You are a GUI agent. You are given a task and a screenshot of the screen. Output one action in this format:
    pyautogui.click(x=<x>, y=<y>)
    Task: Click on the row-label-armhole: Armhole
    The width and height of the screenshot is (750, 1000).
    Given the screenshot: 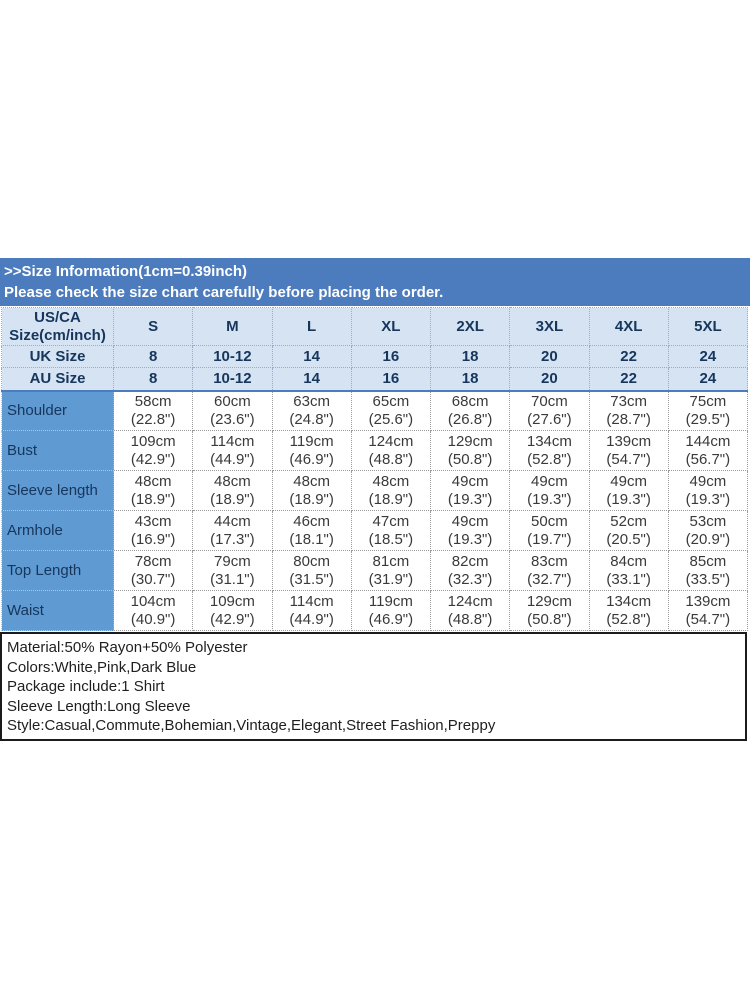 What is the action you would take?
    pyautogui.click(x=57, y=530)
    